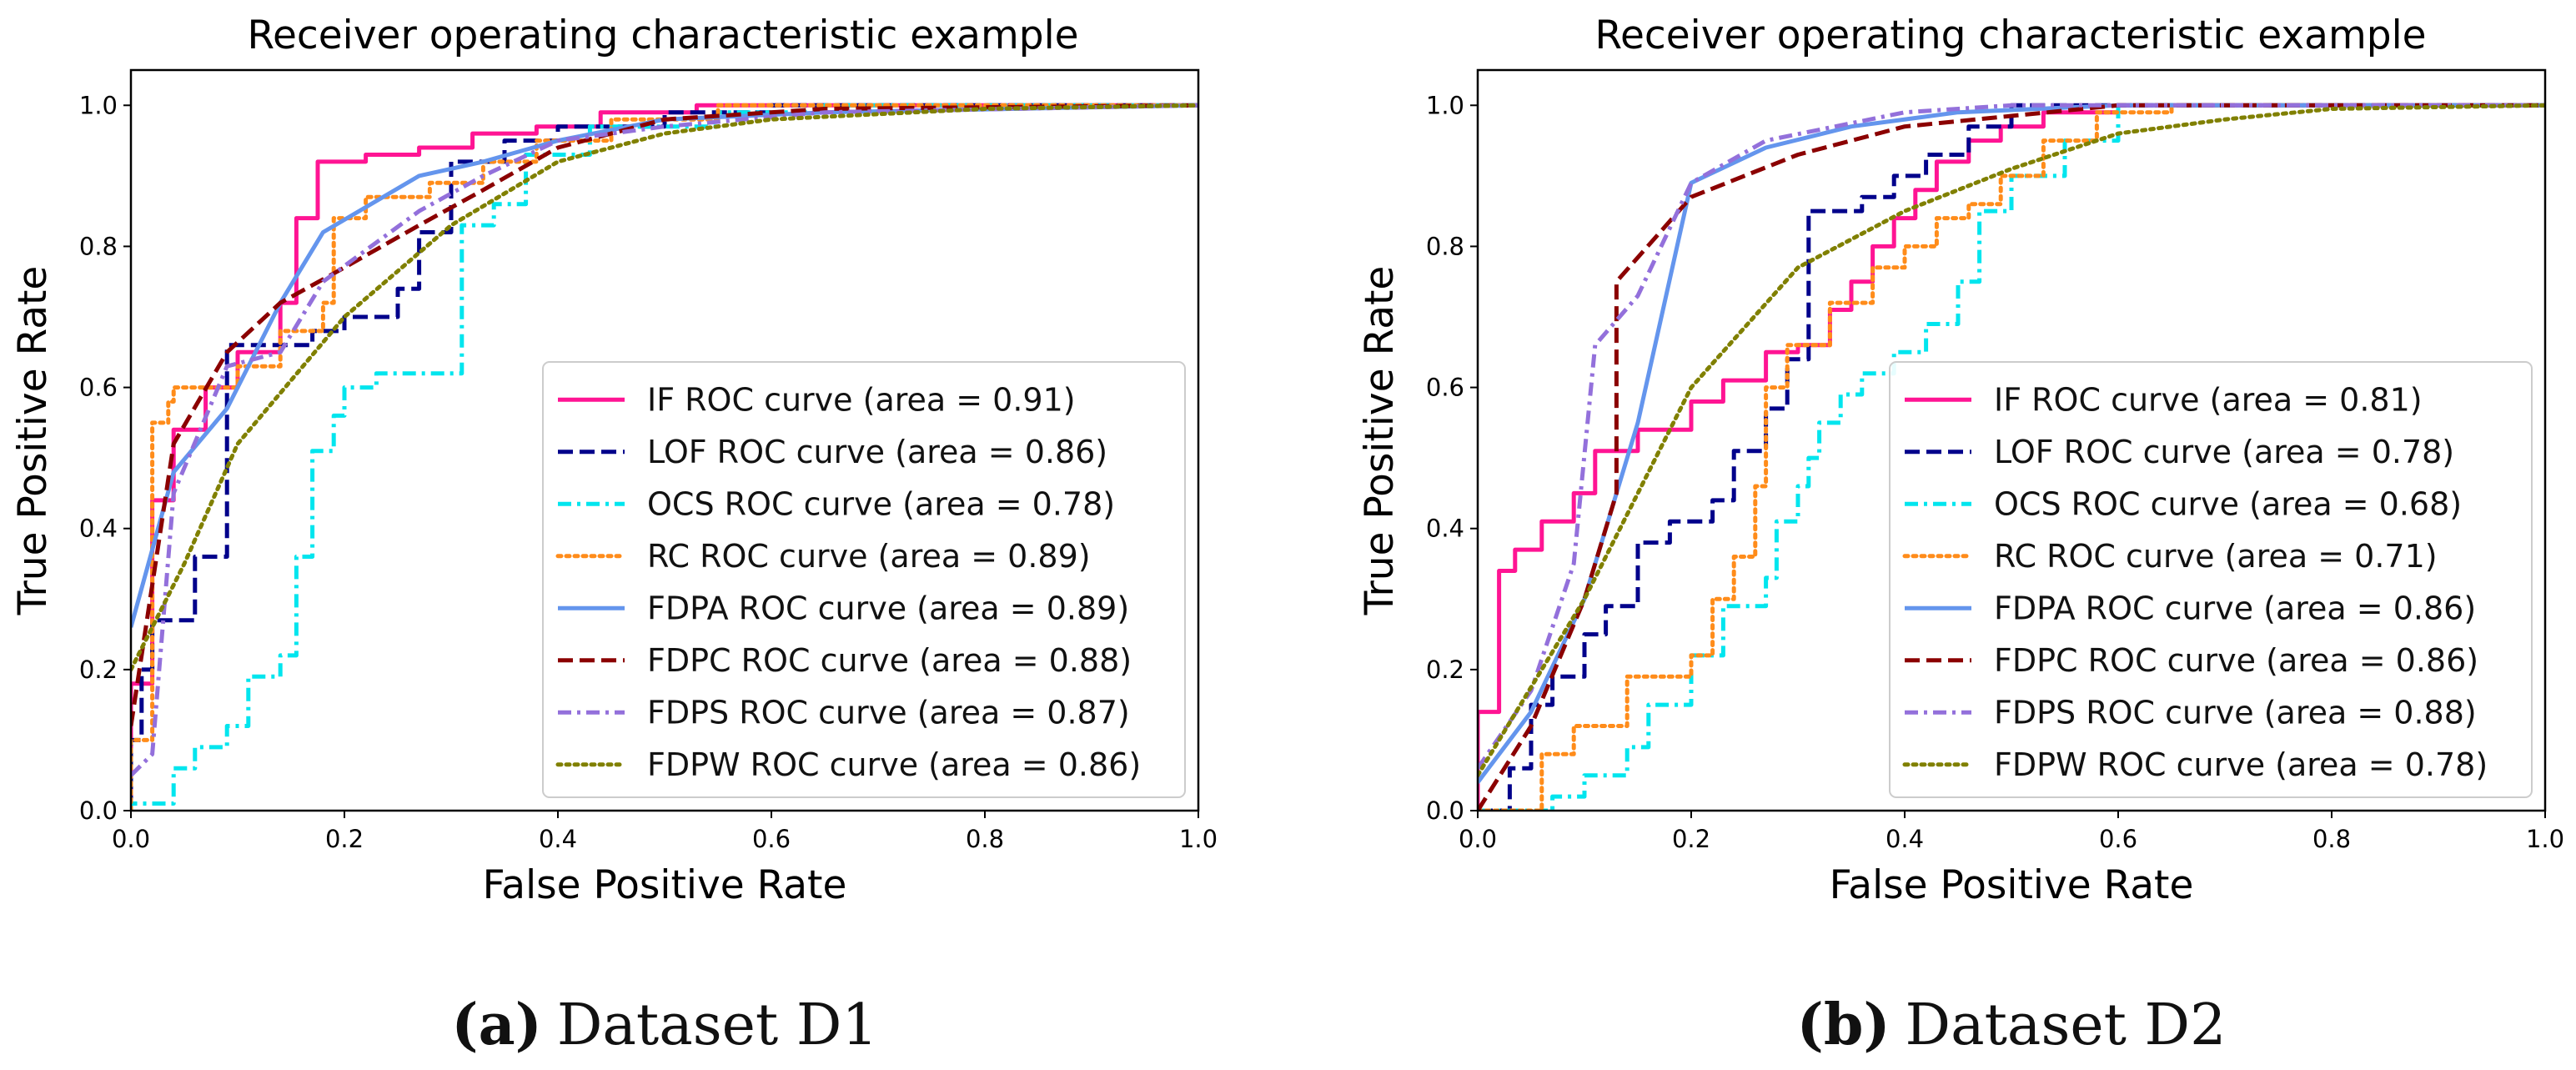 This screenshot has width=2576, height=1070. Describe the element at coordinates (2066, 1025) in the screenshot. I see `caption-b-text: Dataset D2` at that location.